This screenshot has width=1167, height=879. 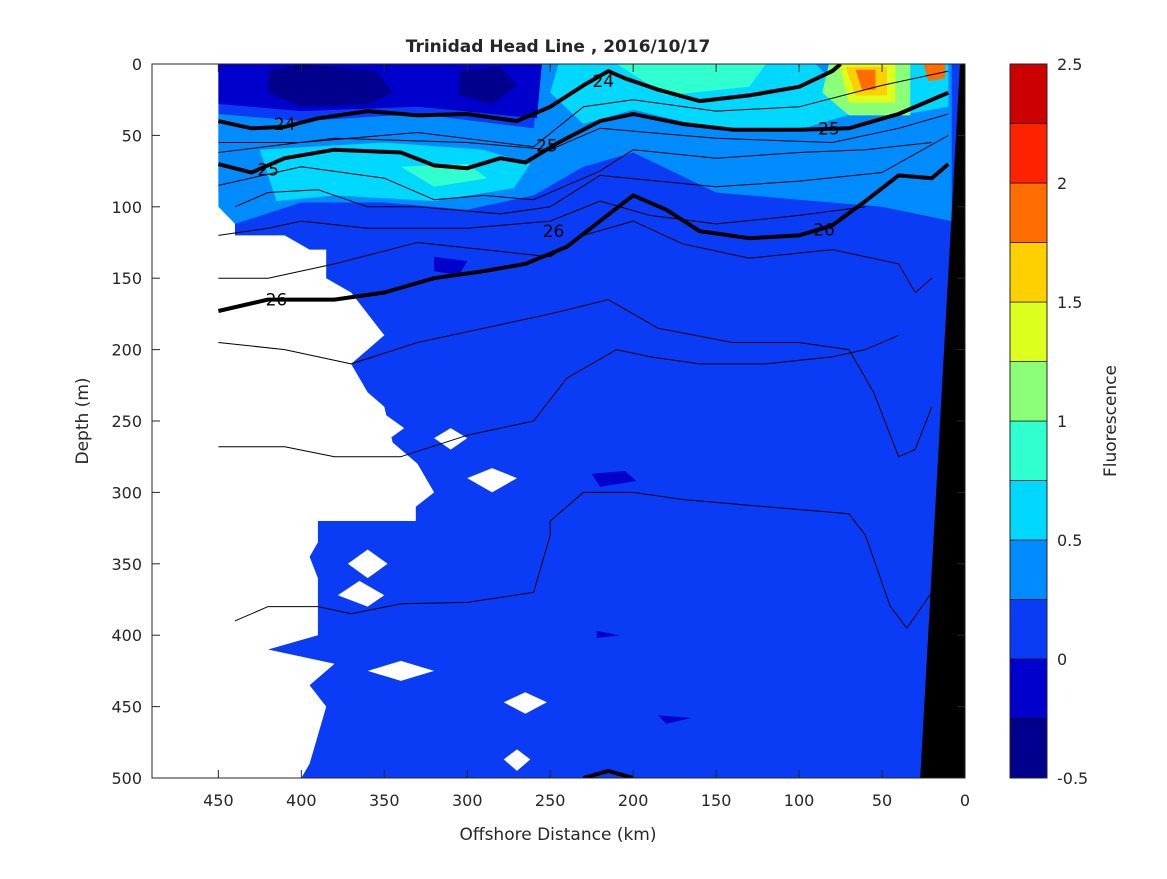 What do you see at coordinates (126, 707) in the screenshot?
I see `y-tick-label: 450` at bounding box center [126, 707].